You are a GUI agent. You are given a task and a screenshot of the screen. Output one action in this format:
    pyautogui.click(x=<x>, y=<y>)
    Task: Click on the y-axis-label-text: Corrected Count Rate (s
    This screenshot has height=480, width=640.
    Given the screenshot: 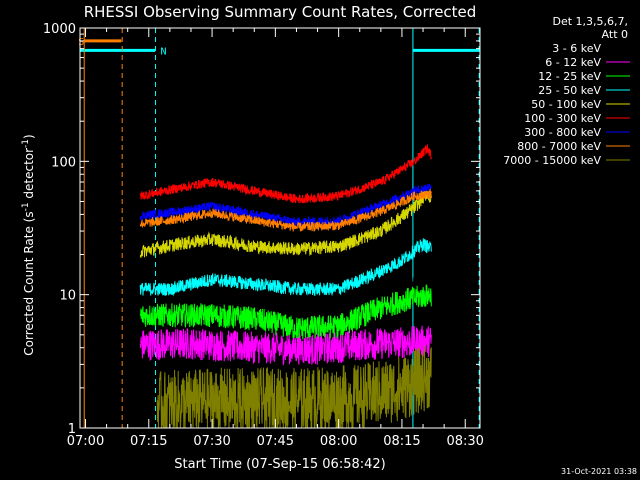 What is the action you would take?
    pyautogui.click(x=29, y=283)
    